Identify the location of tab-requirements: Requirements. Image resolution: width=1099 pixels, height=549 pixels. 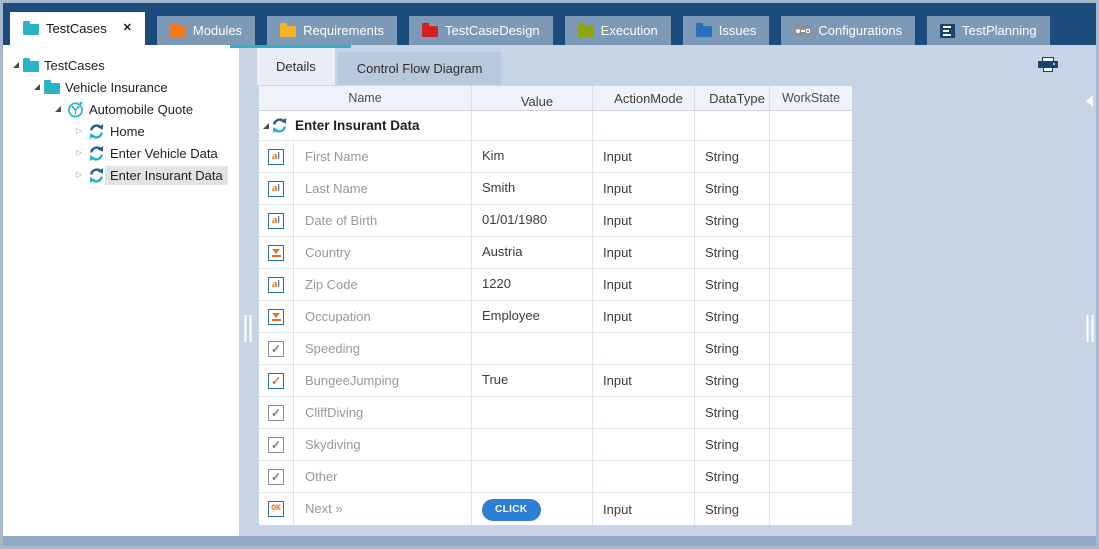
(332, 30).